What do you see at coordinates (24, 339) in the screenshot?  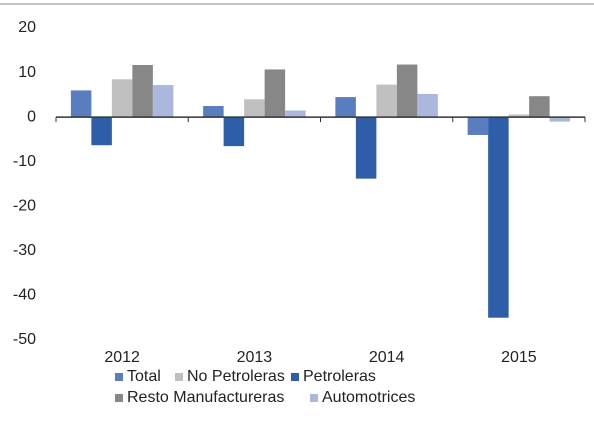 I see `y-tick-label: -50` at bounding box center [24, 339].